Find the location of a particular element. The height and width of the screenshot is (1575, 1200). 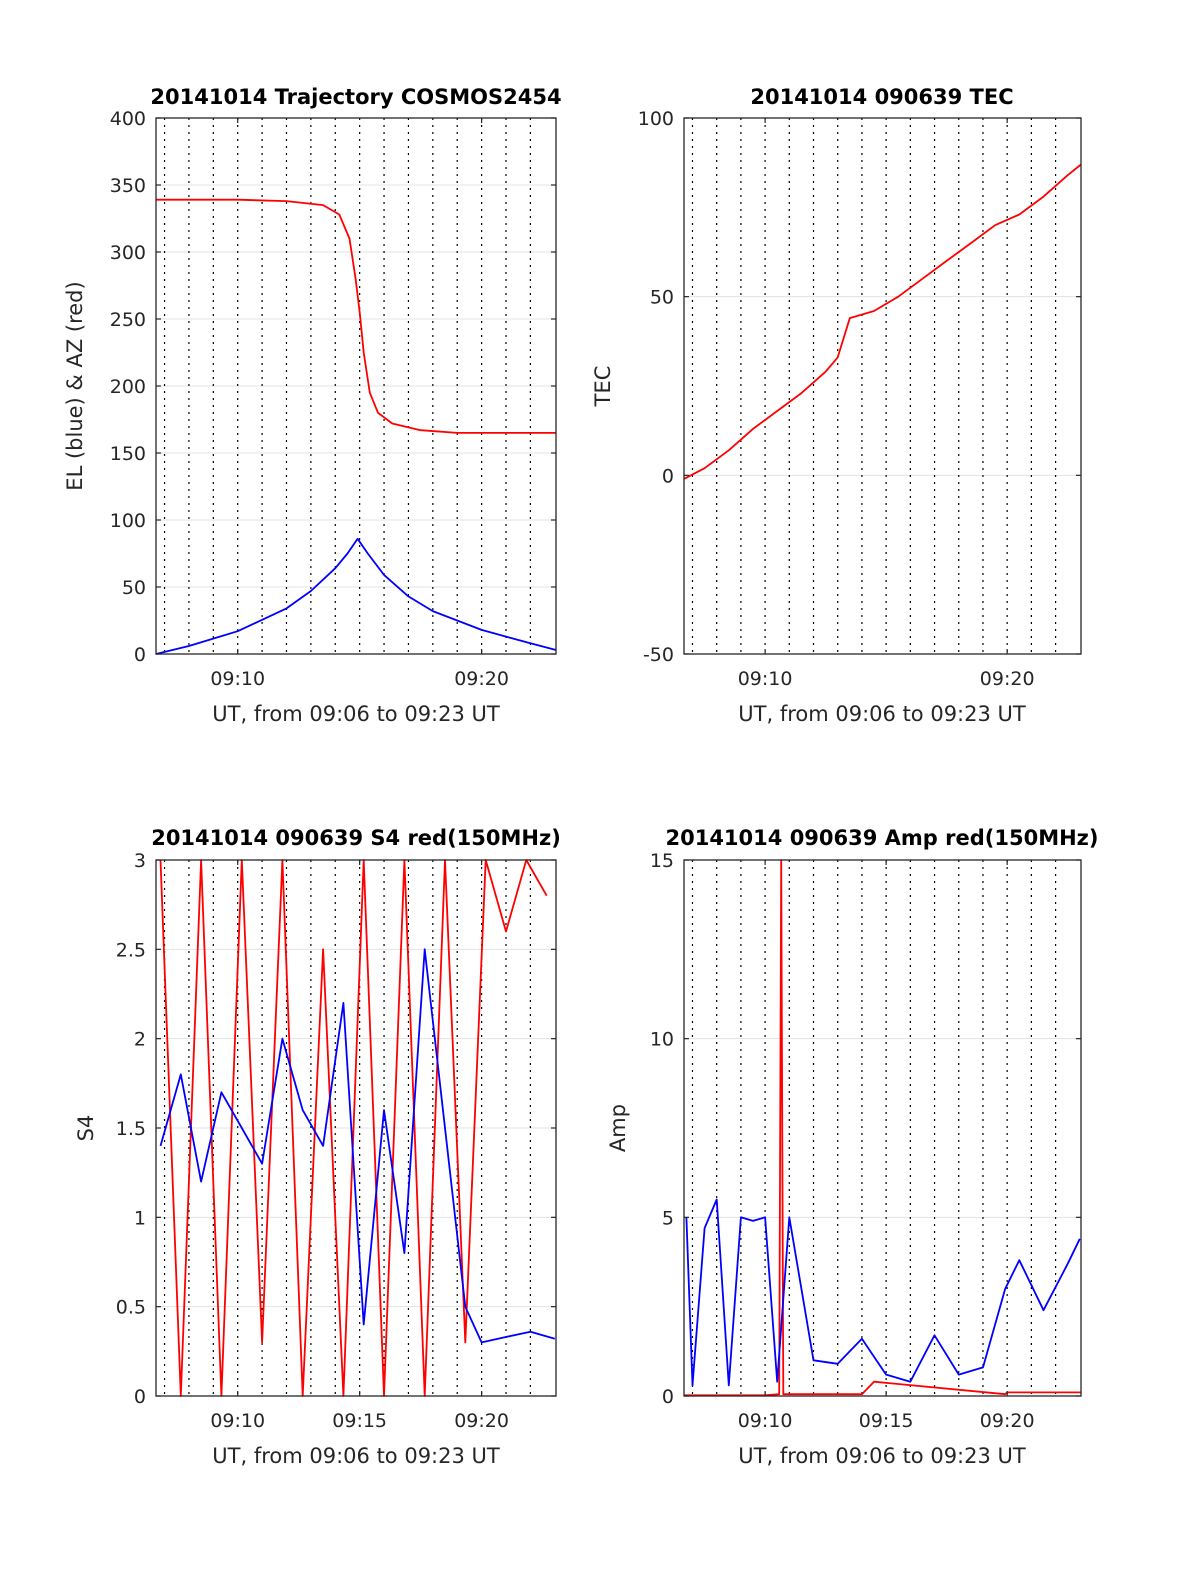

s4-ytick-label: 2.5 is located at coordinates (131, 950).